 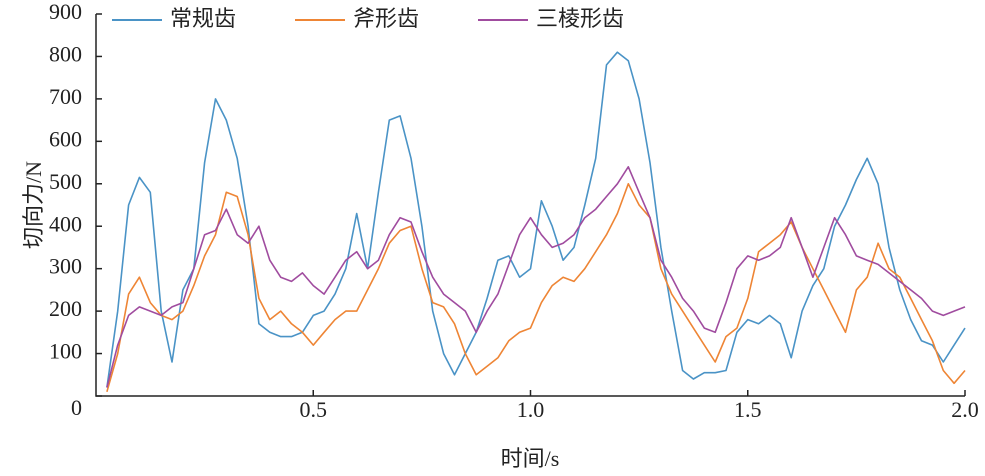 What do you see at coordinates (65, 266) in the screenshot?
I see `y-tick-label: 300` at bounding box center [65, 266].